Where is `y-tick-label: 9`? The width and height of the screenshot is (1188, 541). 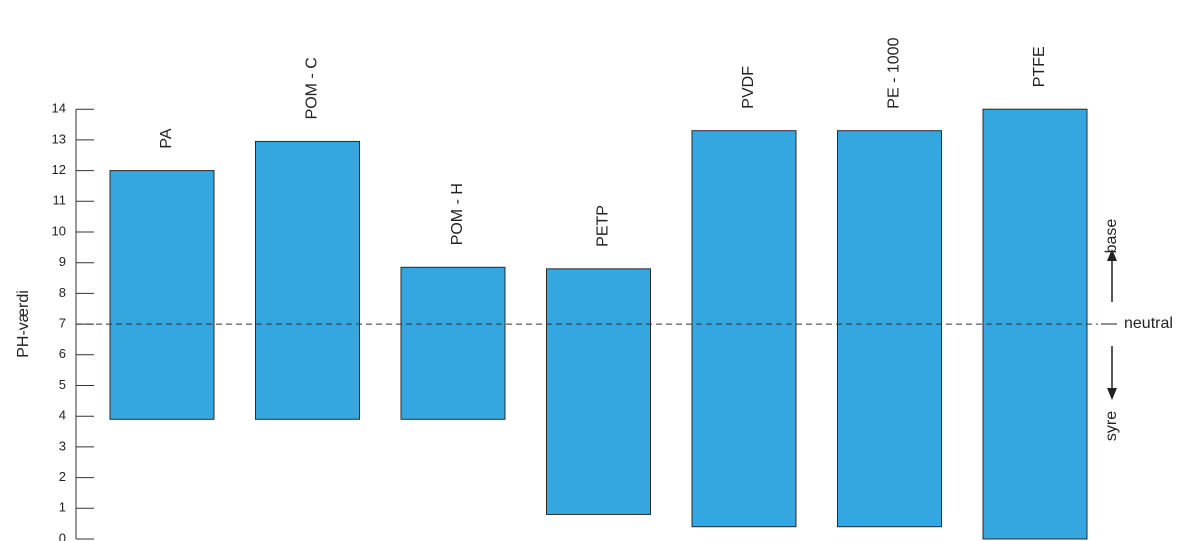
y-tick-label: 9 is located at coordinates (62, 261).